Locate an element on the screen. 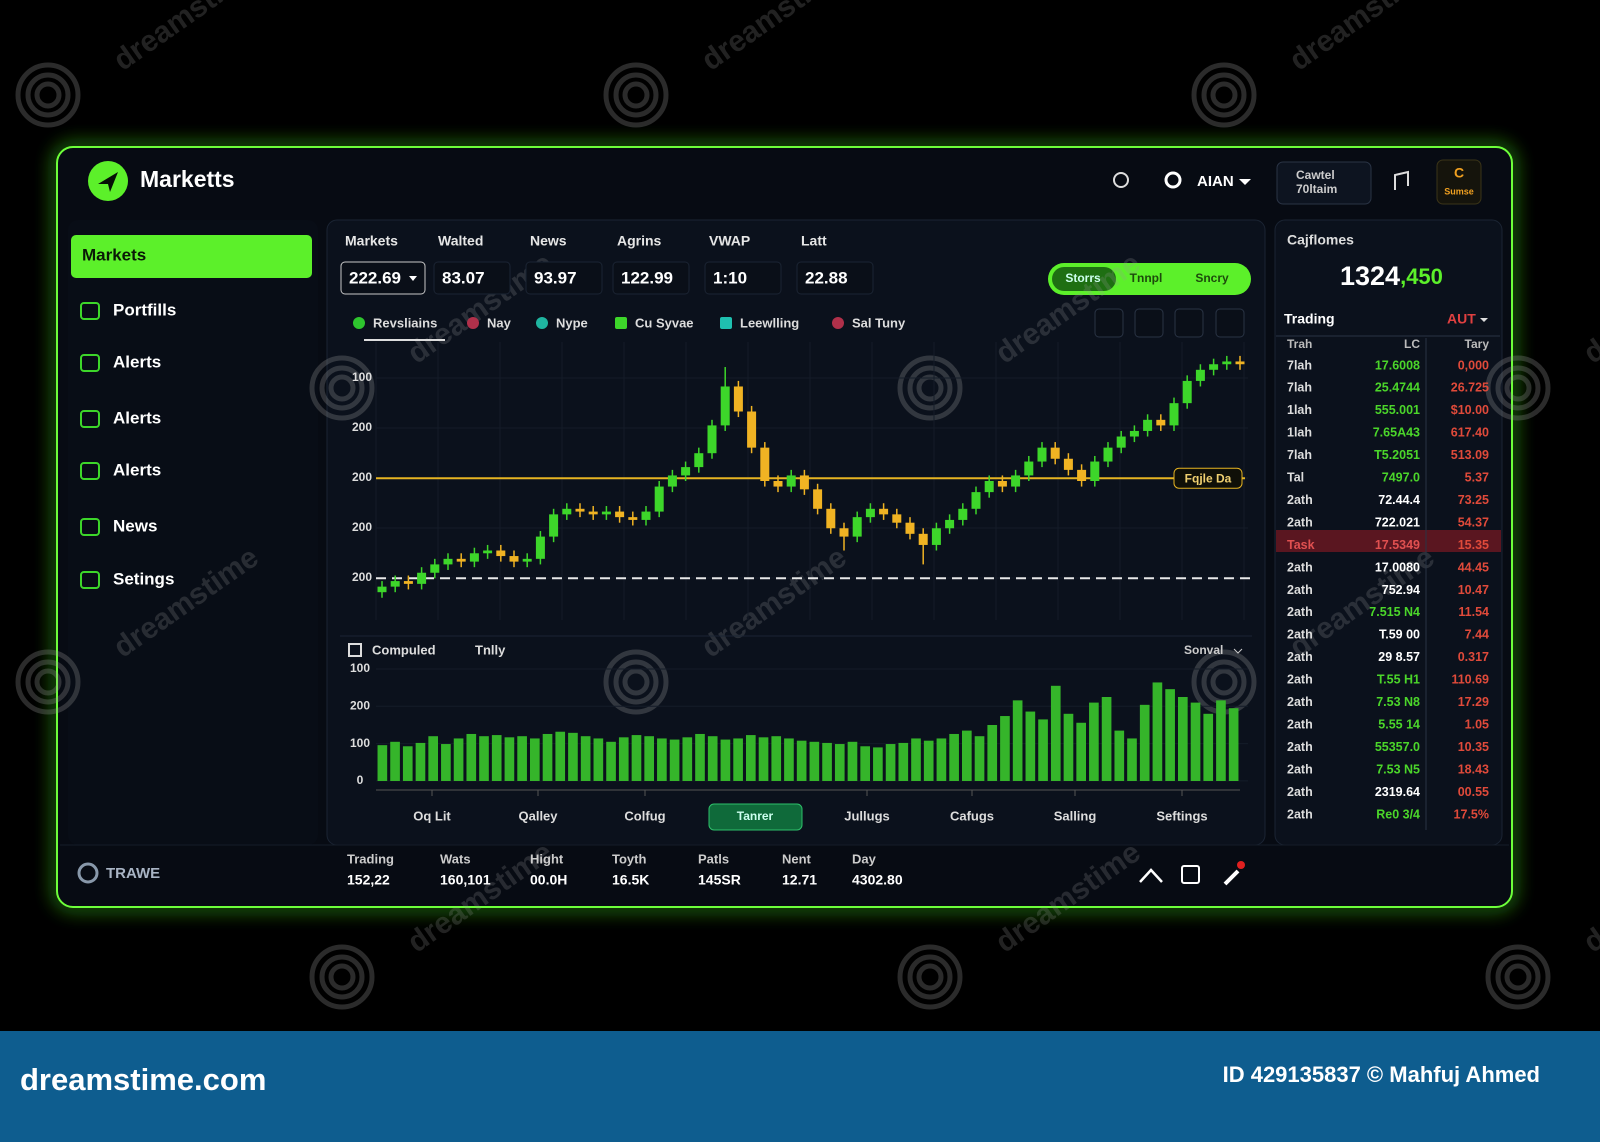 This screenshot has width=1600, height=1142. orderbook-cell: 7.65A43 is located at coordinates (1396, 433).